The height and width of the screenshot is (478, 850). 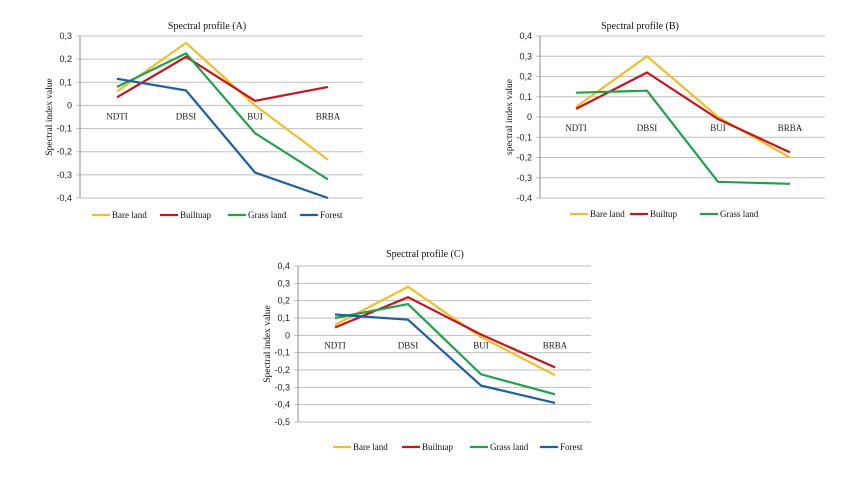 I want to click on y-axis-label: spectral index value, so click(x=510, y=117).